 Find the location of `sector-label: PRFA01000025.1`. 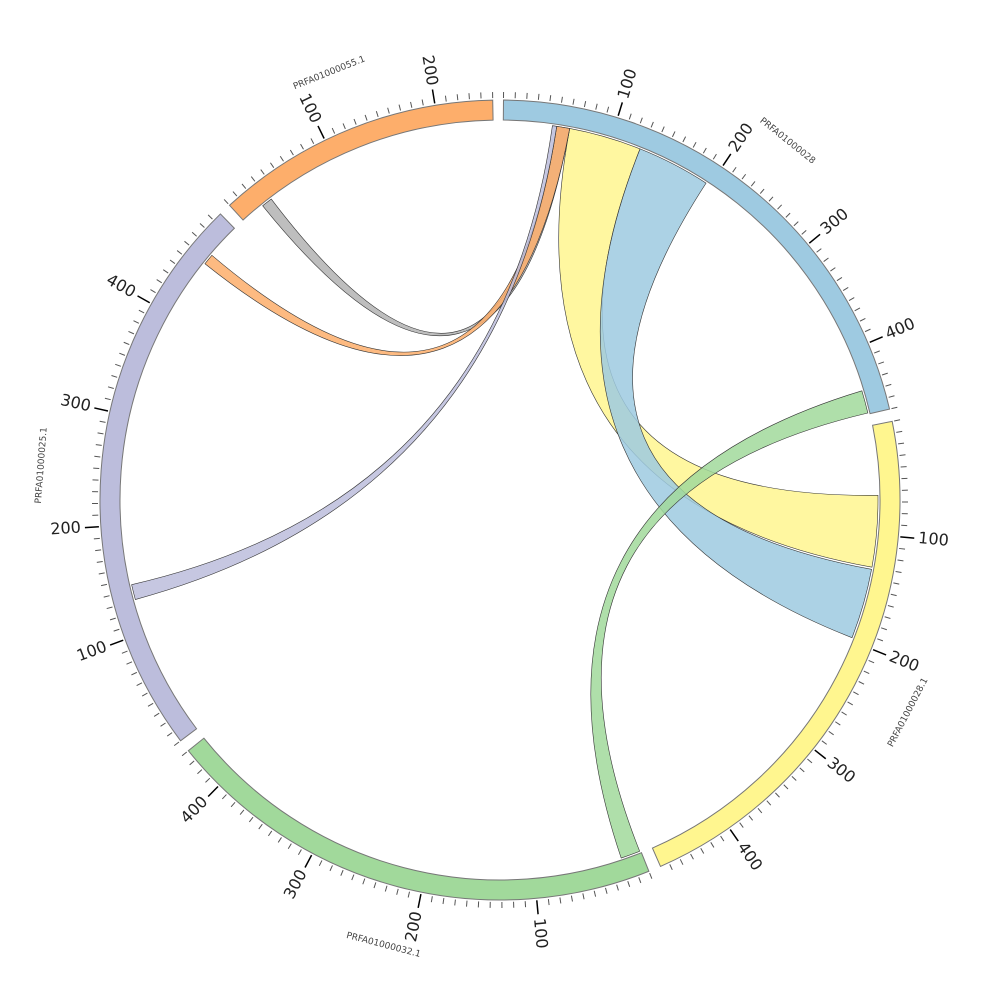

sector-label: PRFA01000025.1 is located at coordinates (42, 465).